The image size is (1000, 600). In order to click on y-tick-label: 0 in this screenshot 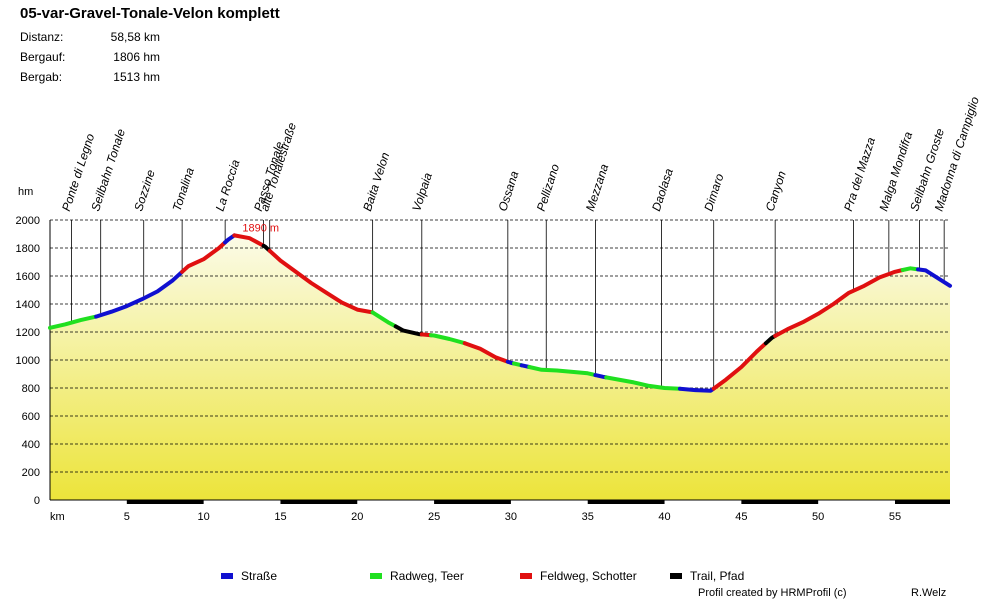, I will do `click(37, 501)`.